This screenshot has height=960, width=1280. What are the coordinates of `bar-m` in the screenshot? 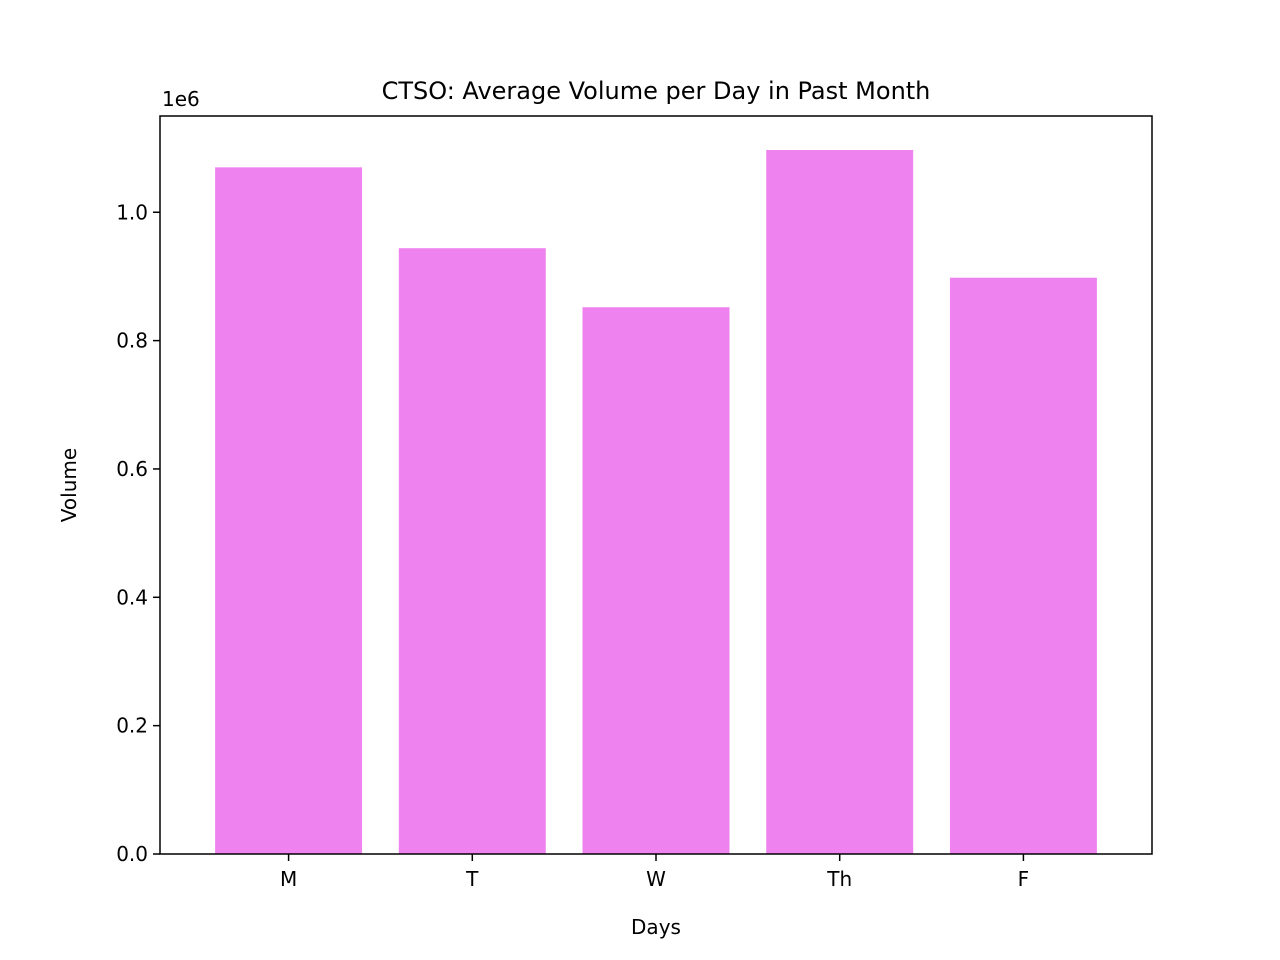 It's located at (289, 511).